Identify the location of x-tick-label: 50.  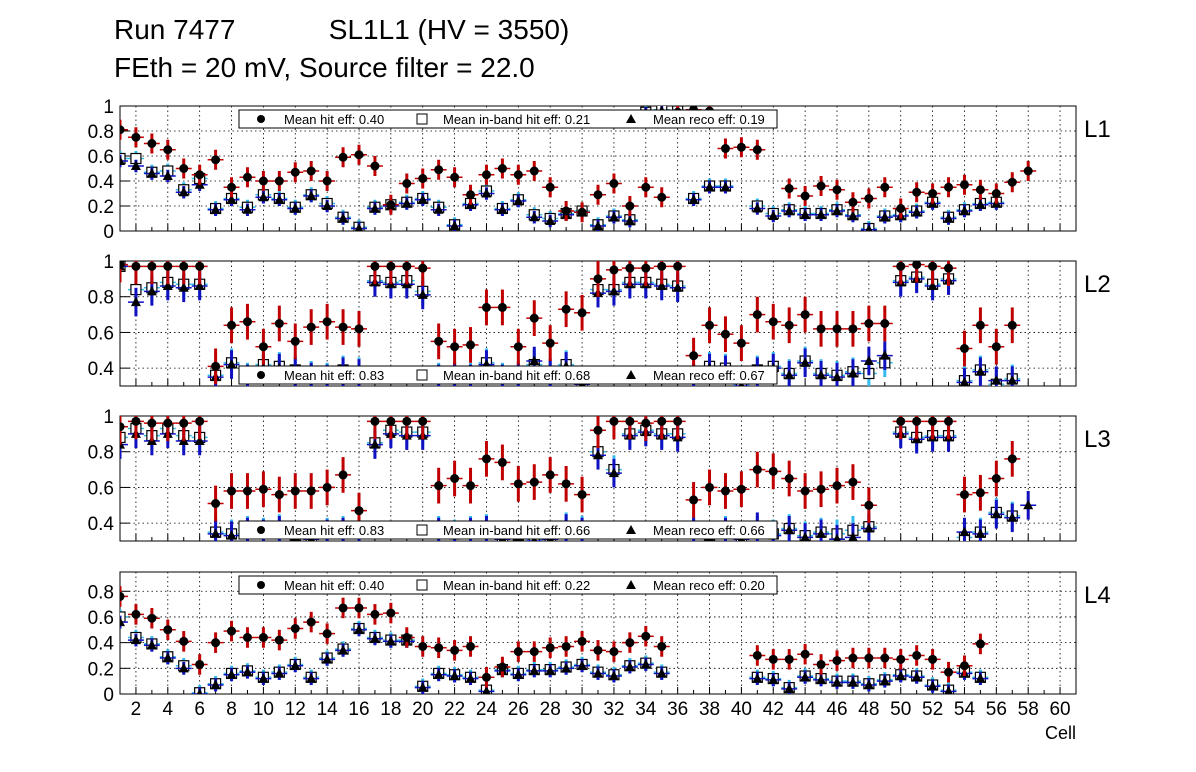
(900, 709).